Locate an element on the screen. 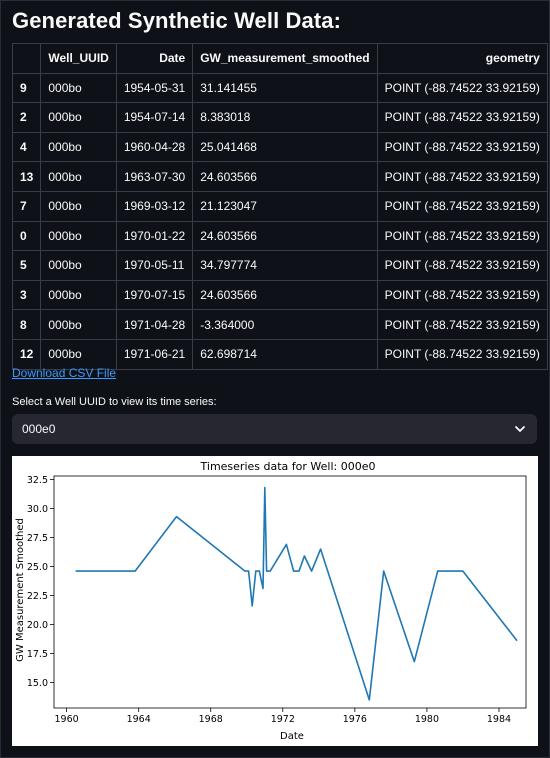 The height and width of the screenshot is (758, 550). well-select-value: 000e0 is located at coordinates (39, 429).